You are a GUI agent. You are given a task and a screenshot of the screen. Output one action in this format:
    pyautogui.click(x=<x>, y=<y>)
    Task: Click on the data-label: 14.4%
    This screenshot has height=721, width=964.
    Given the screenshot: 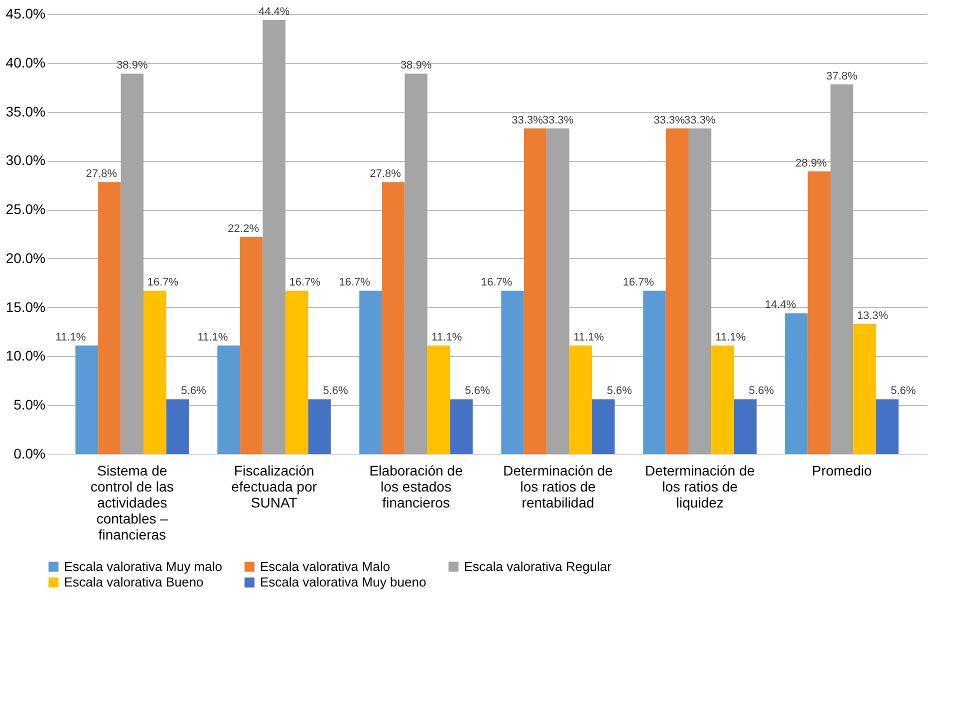 What is the action you would take?
    pyautogui.click(x=780, y=305)
    